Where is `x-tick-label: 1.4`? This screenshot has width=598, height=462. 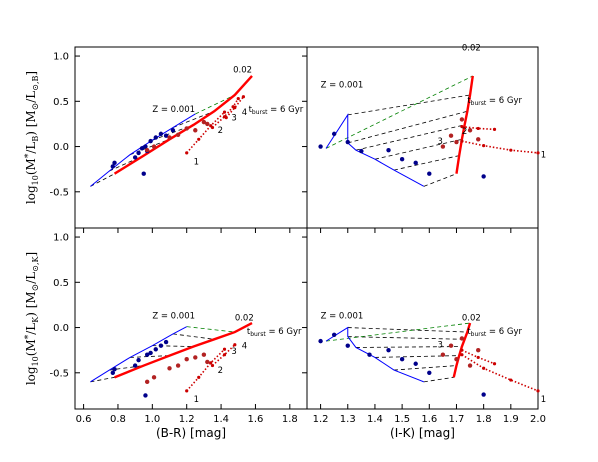 x-tick-label: 1.4 is located at coordinates (221, 419).